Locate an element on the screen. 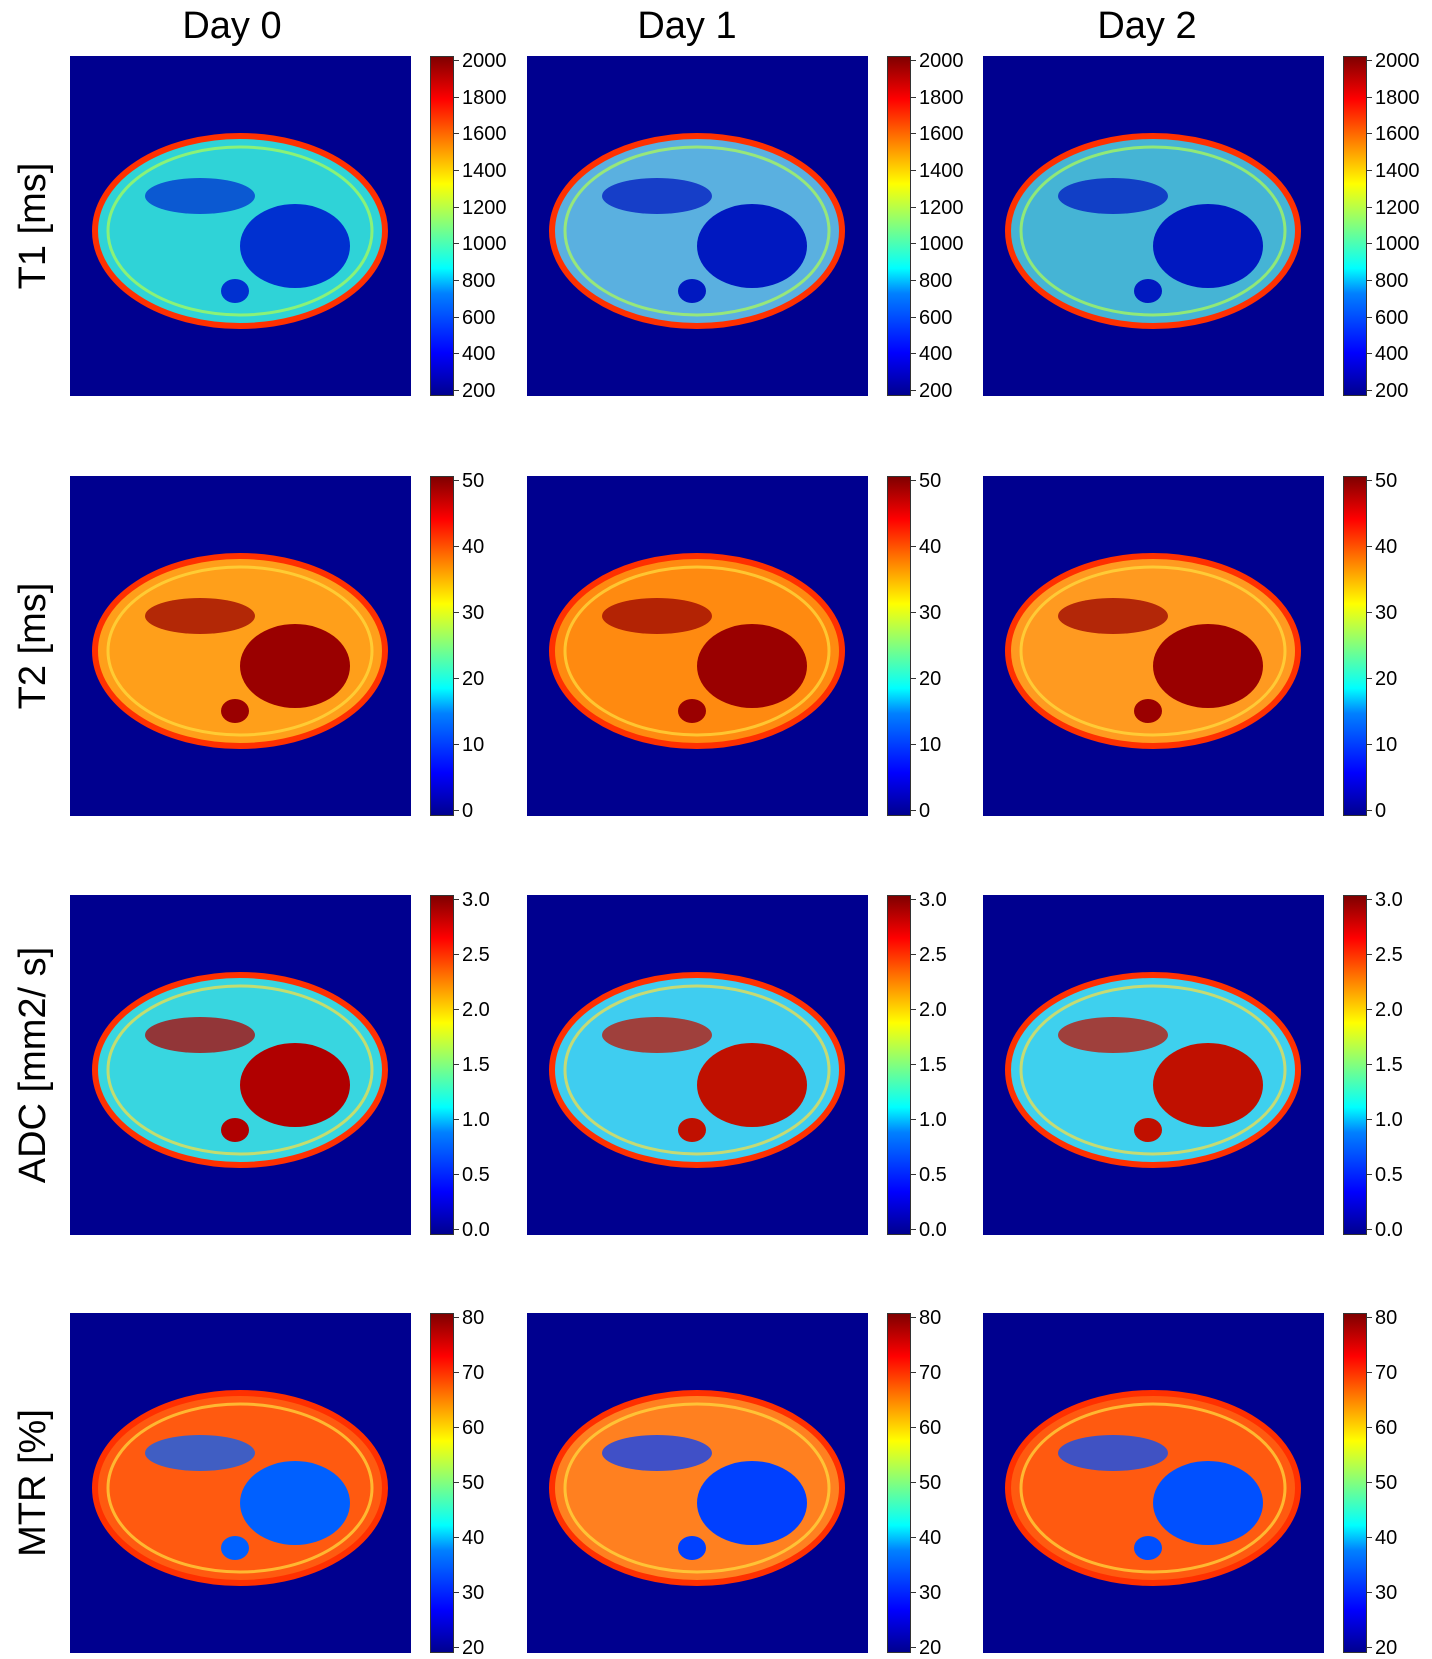 This screenshot has width=1432, height=1659. colorbar-tick-label: 1400 is located at coordinates (937, 171).